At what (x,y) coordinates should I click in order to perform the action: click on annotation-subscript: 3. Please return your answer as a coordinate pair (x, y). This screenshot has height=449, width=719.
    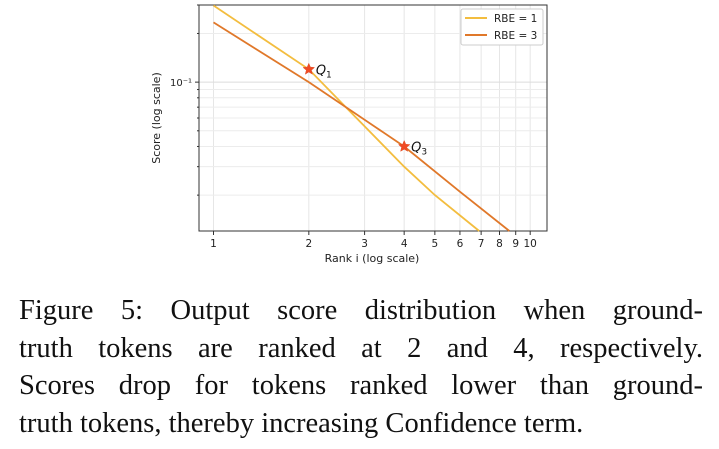
    Looking at the image, I should click on (424, 152).